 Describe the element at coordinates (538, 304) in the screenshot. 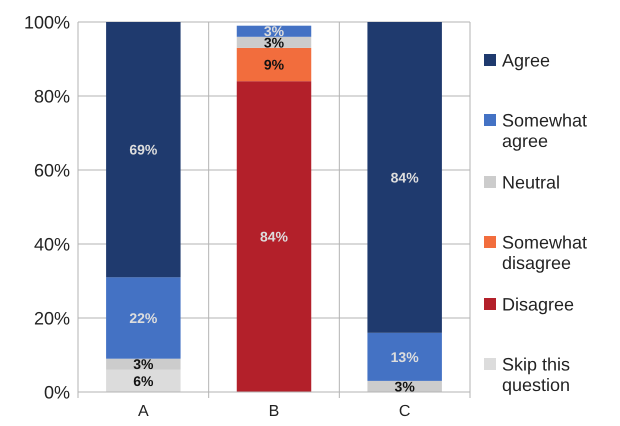

I see `legend-label: Disagree` at that location.